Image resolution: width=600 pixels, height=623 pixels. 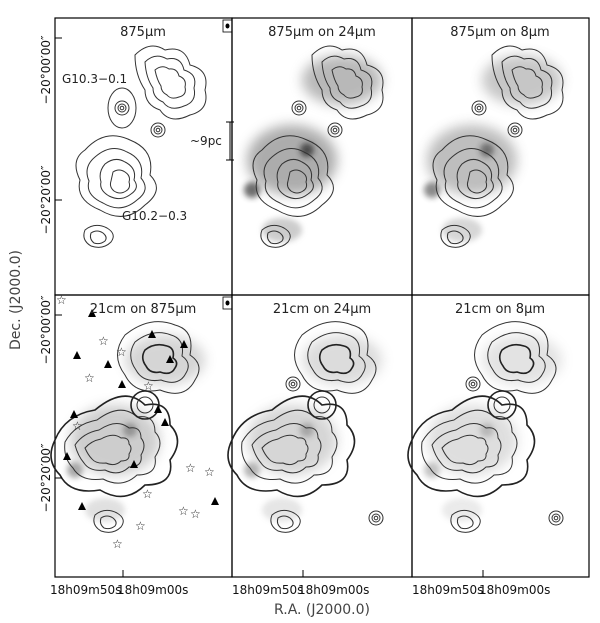 I want to click on panel-875um: 875µm G10.3−0.1 G10.2−0.3 ~9pc, so click(x=148, y=133).